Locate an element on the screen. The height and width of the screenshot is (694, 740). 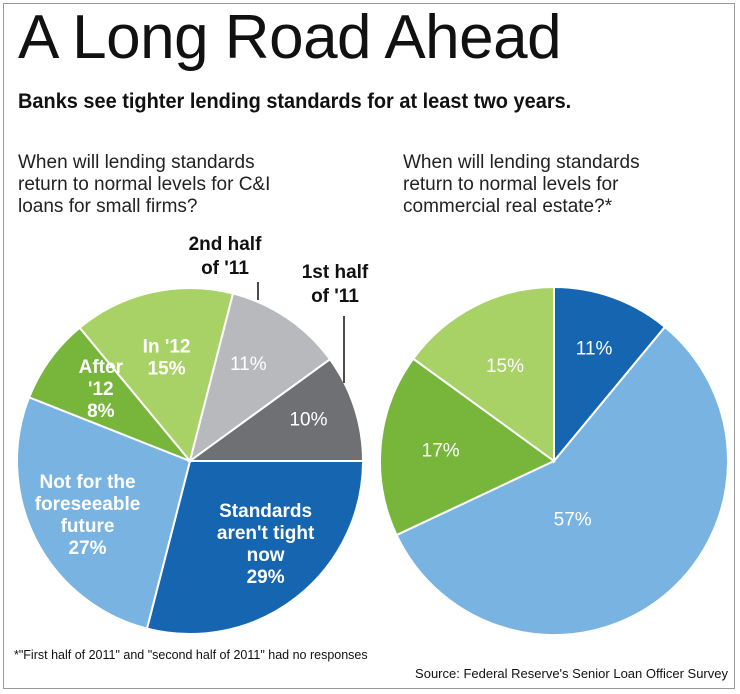
pie2-value-label: 57% is located at coordinates (573, 520).